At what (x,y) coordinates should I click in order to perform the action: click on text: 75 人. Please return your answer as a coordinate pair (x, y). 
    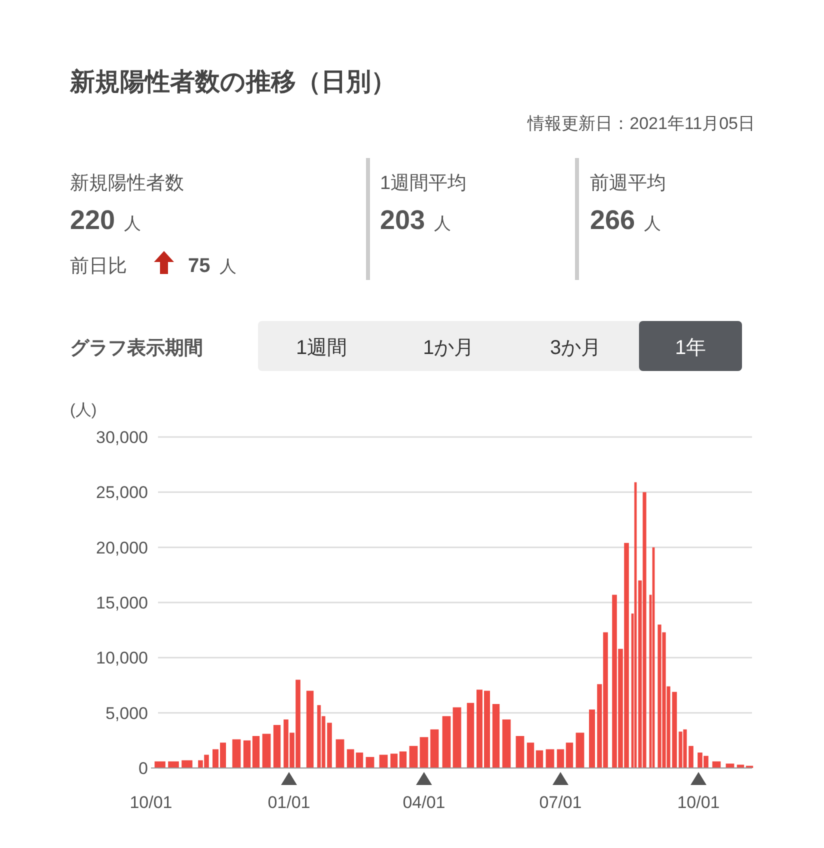
    Looking at the image, I should click on (212, 266).